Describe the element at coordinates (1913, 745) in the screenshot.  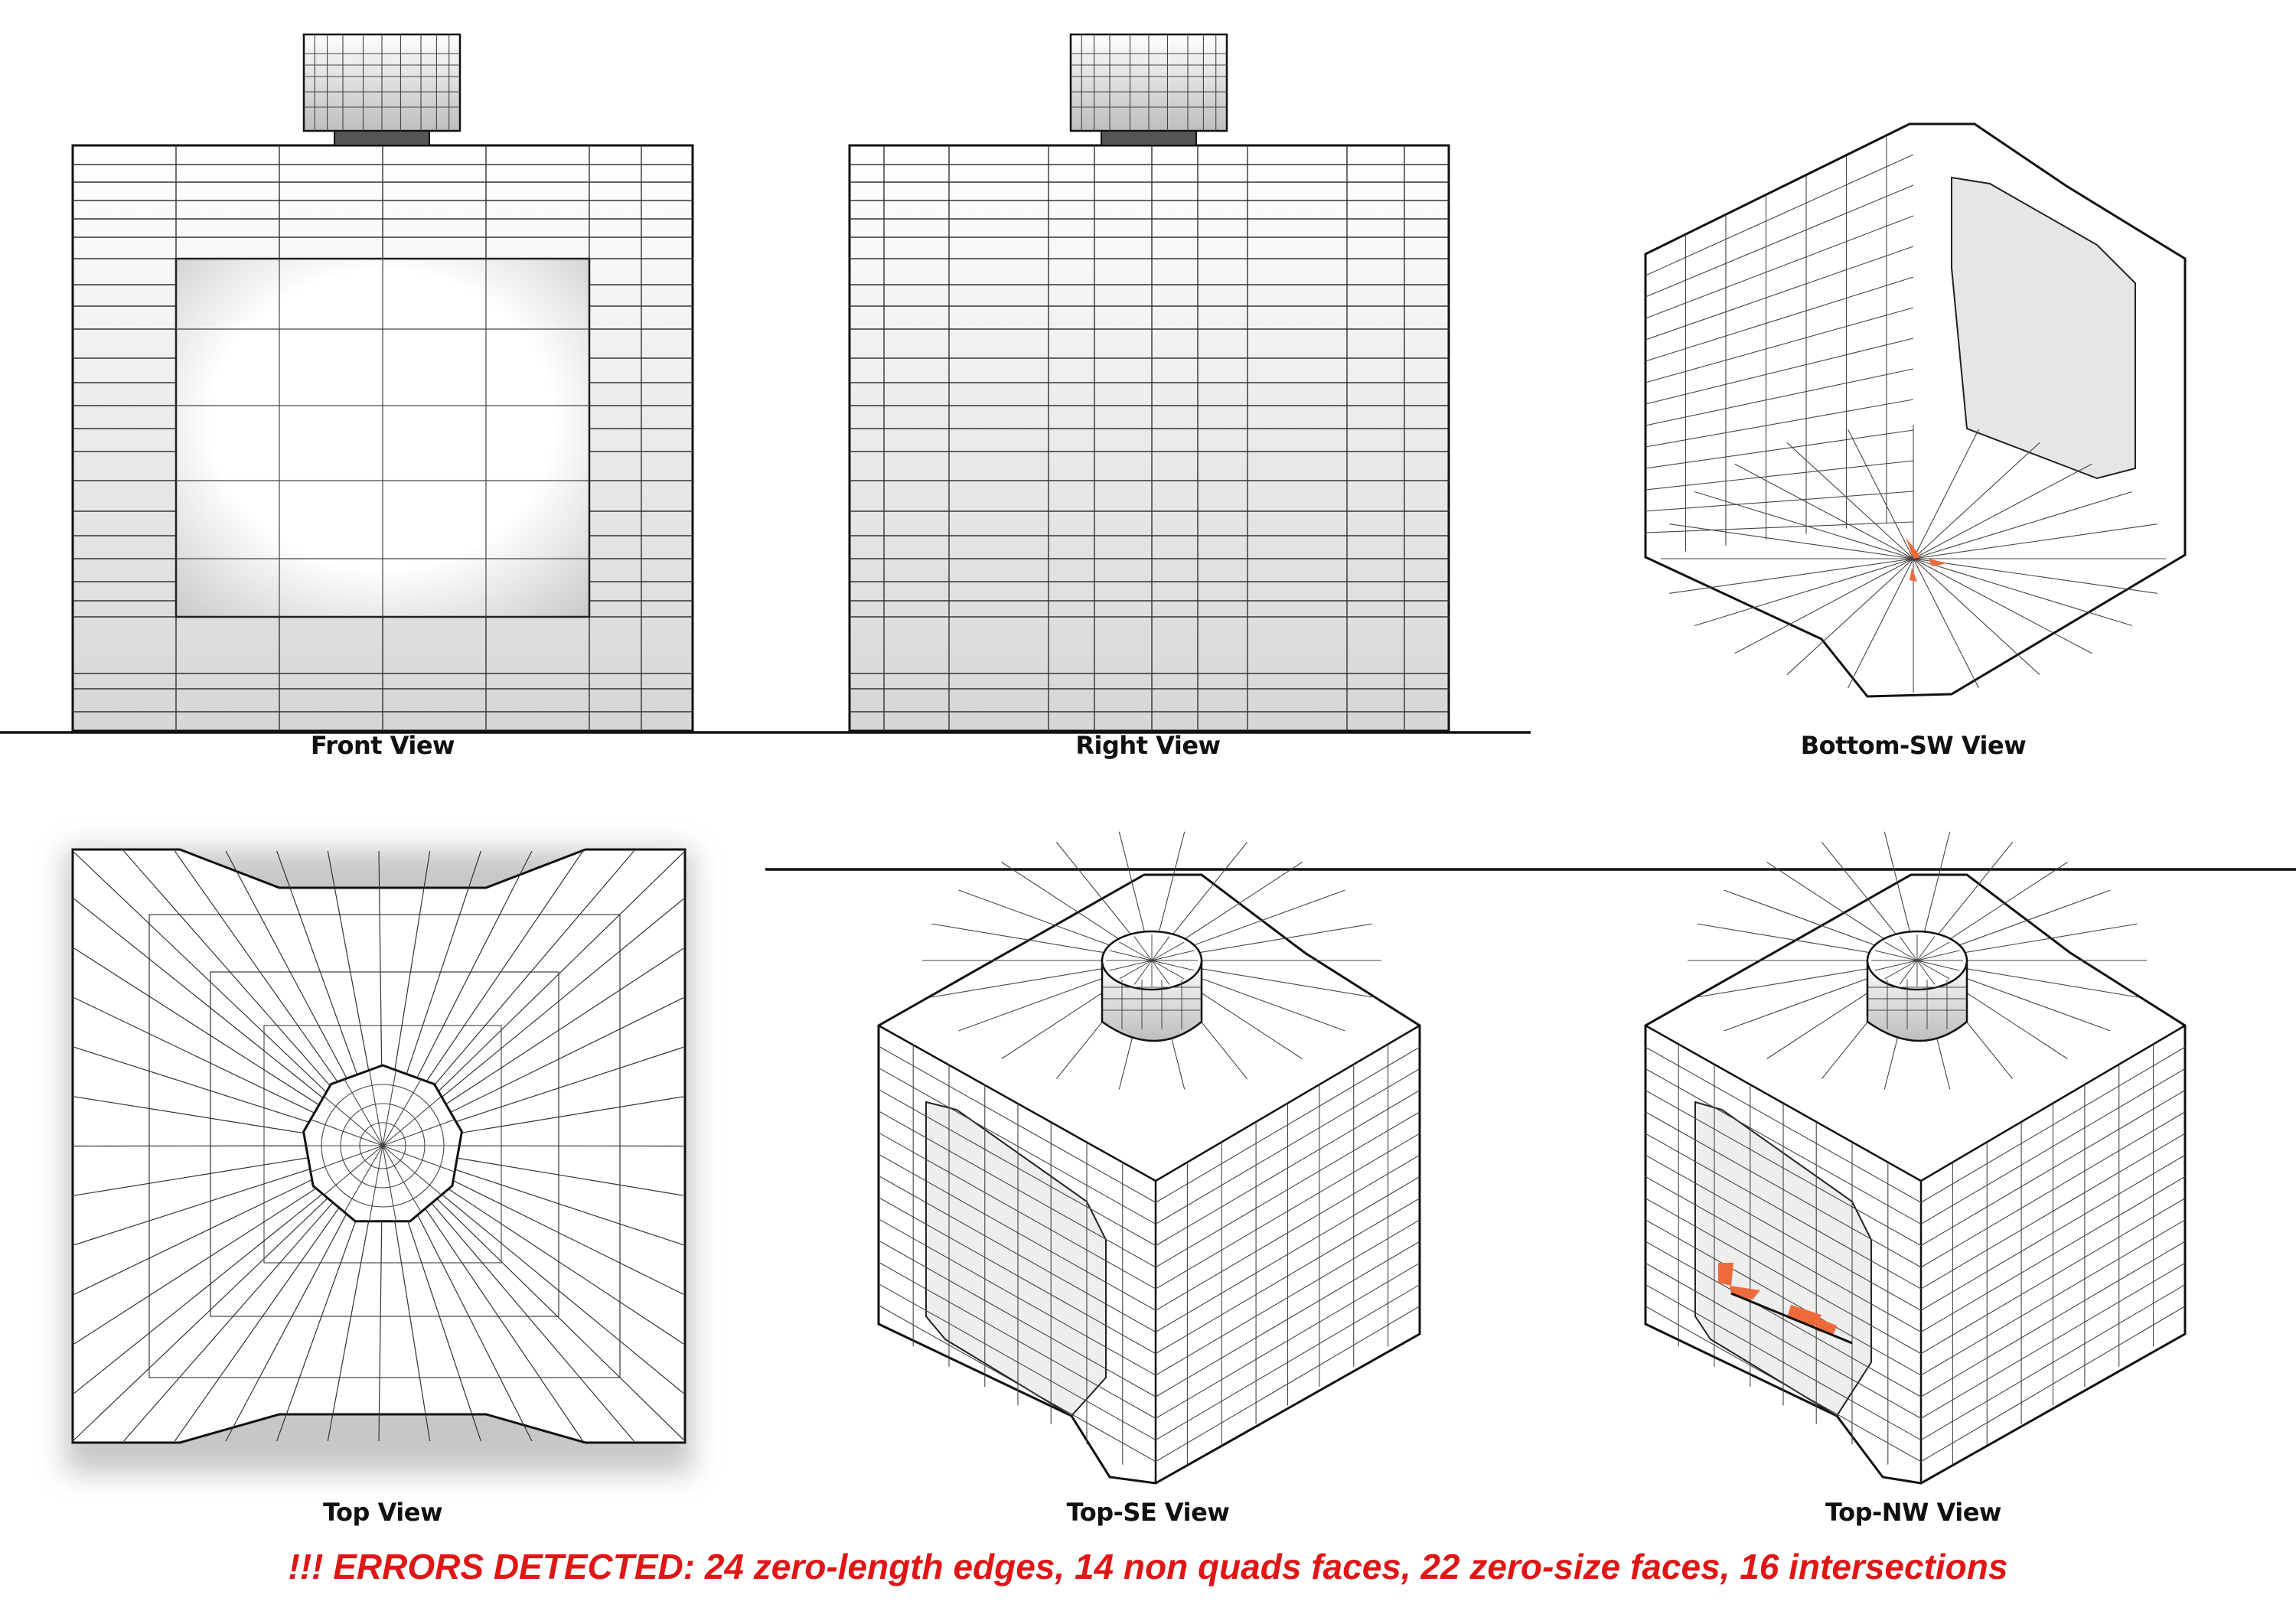
I see `bottom-sw-view-label: Bottom-SW View` at that location.